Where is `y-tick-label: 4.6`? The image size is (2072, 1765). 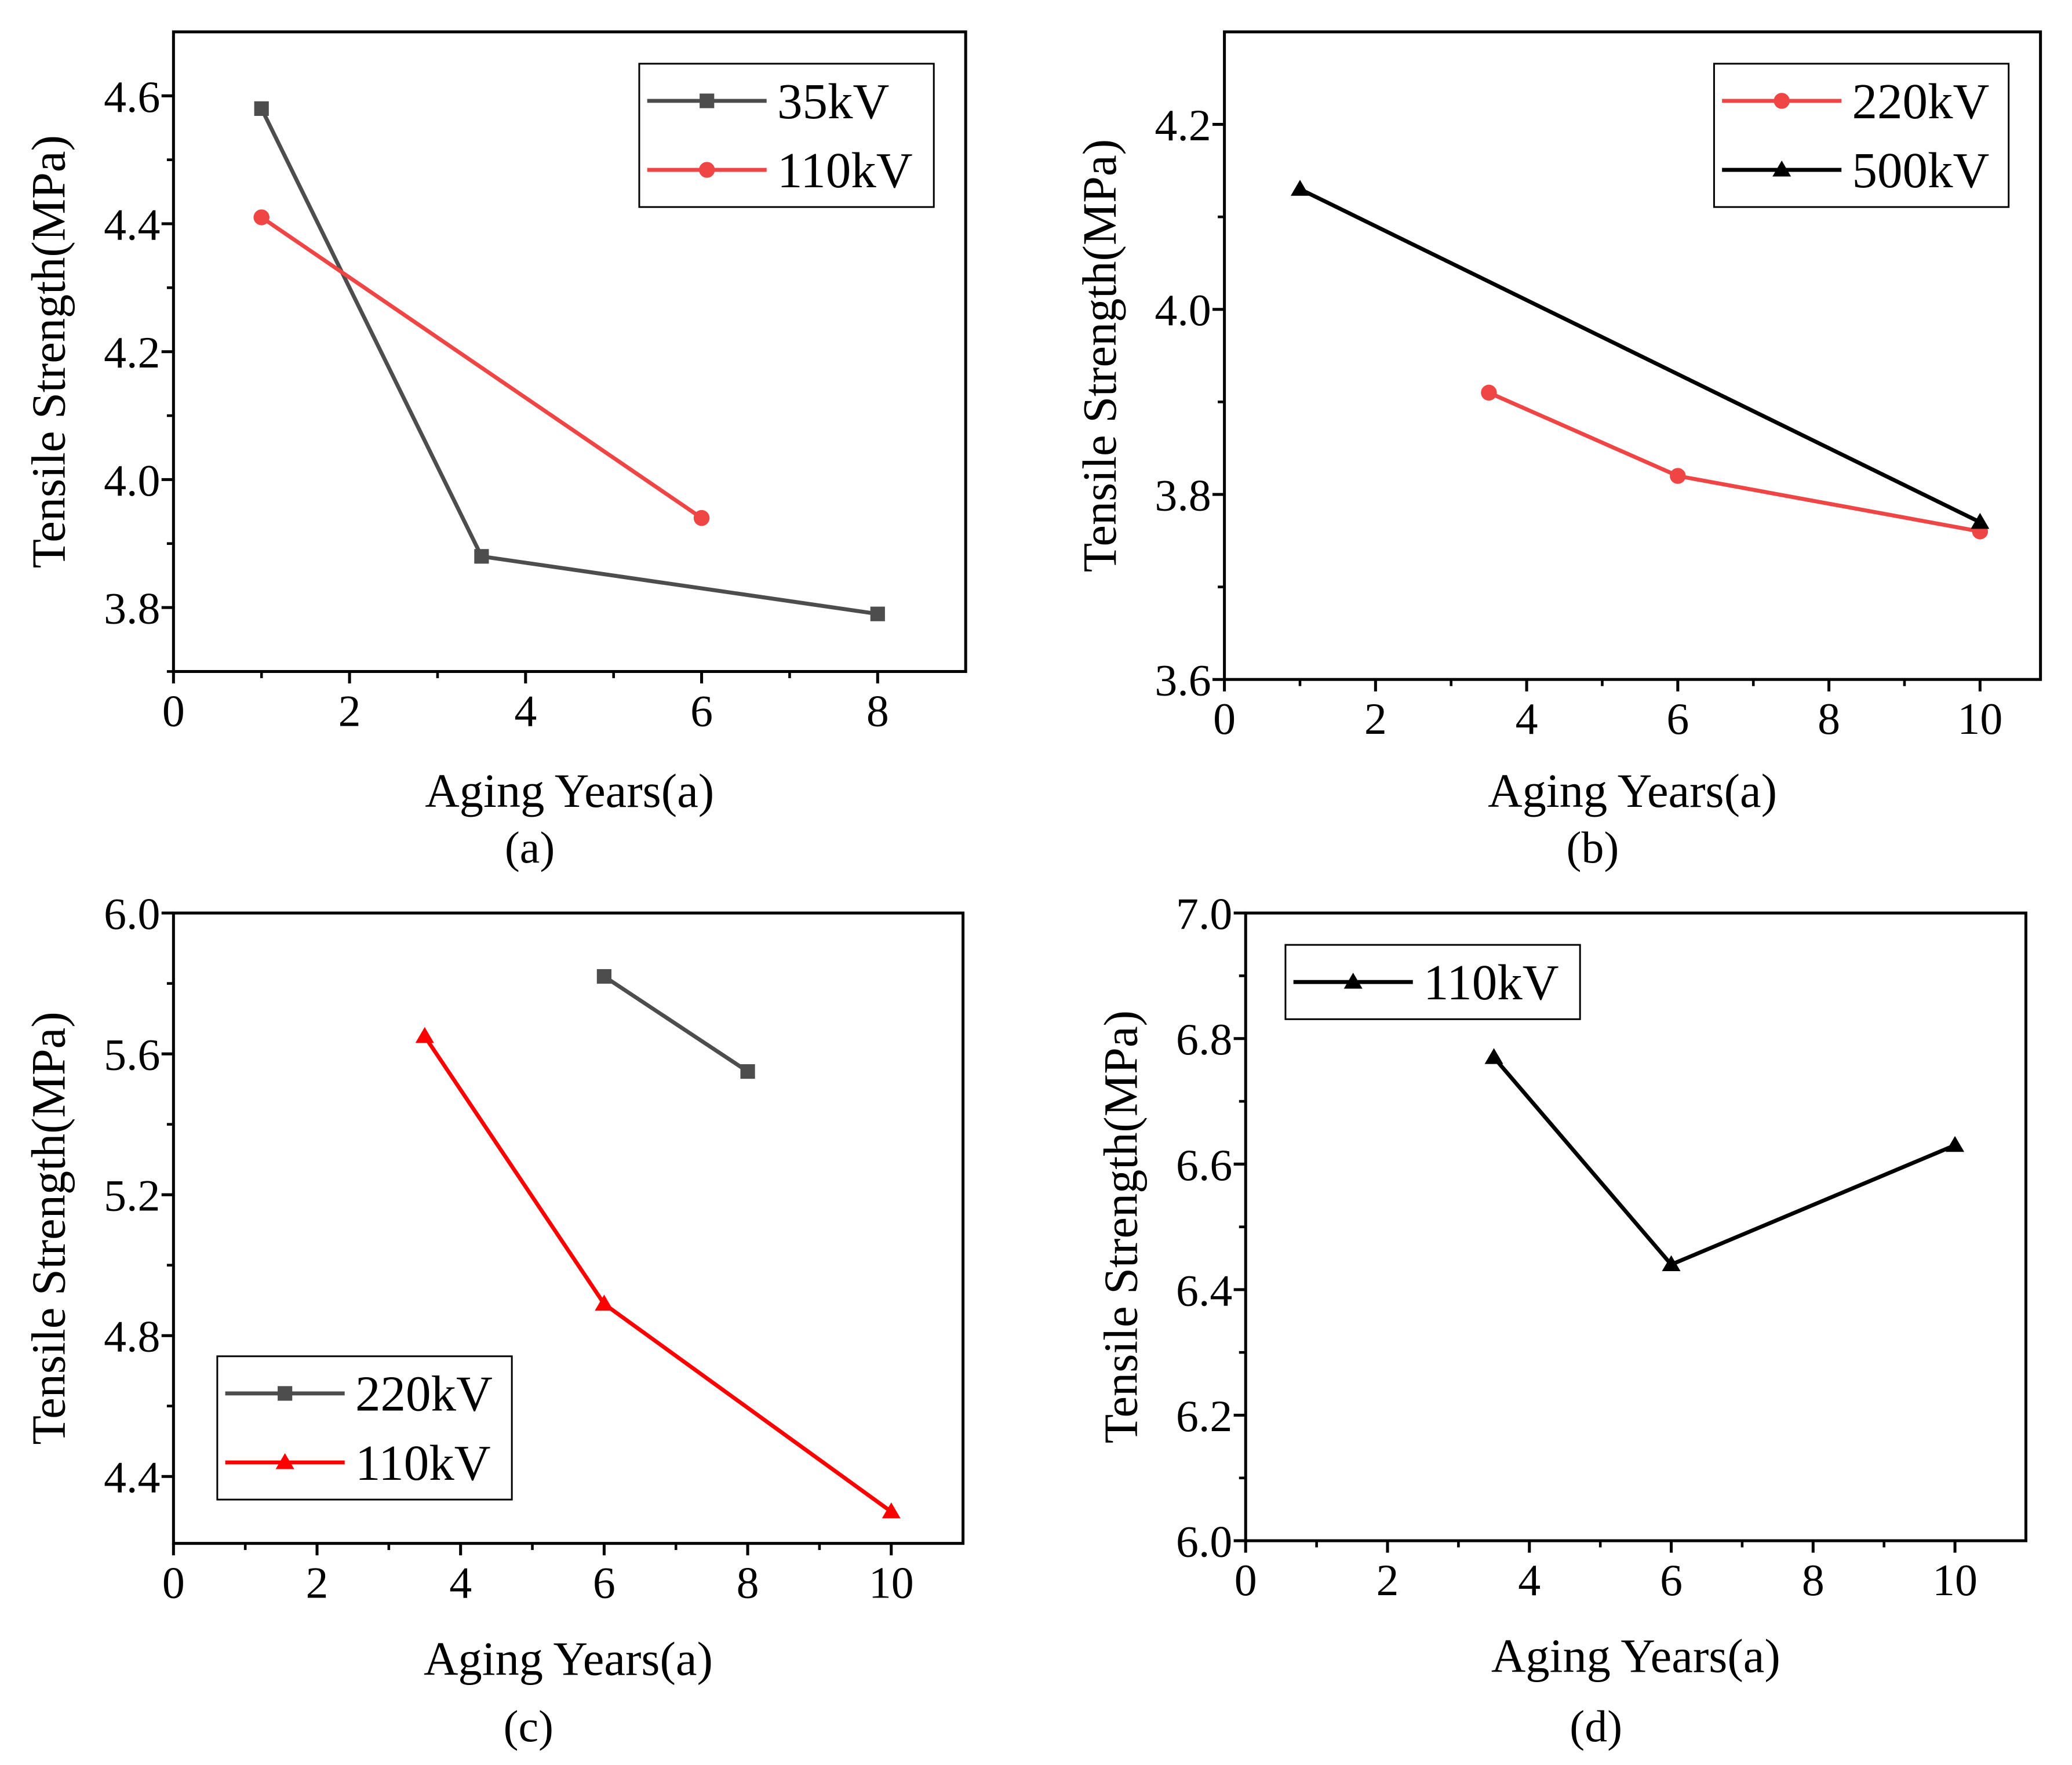 y-tick-label: 4.6 is located at coordinates (132, 97).